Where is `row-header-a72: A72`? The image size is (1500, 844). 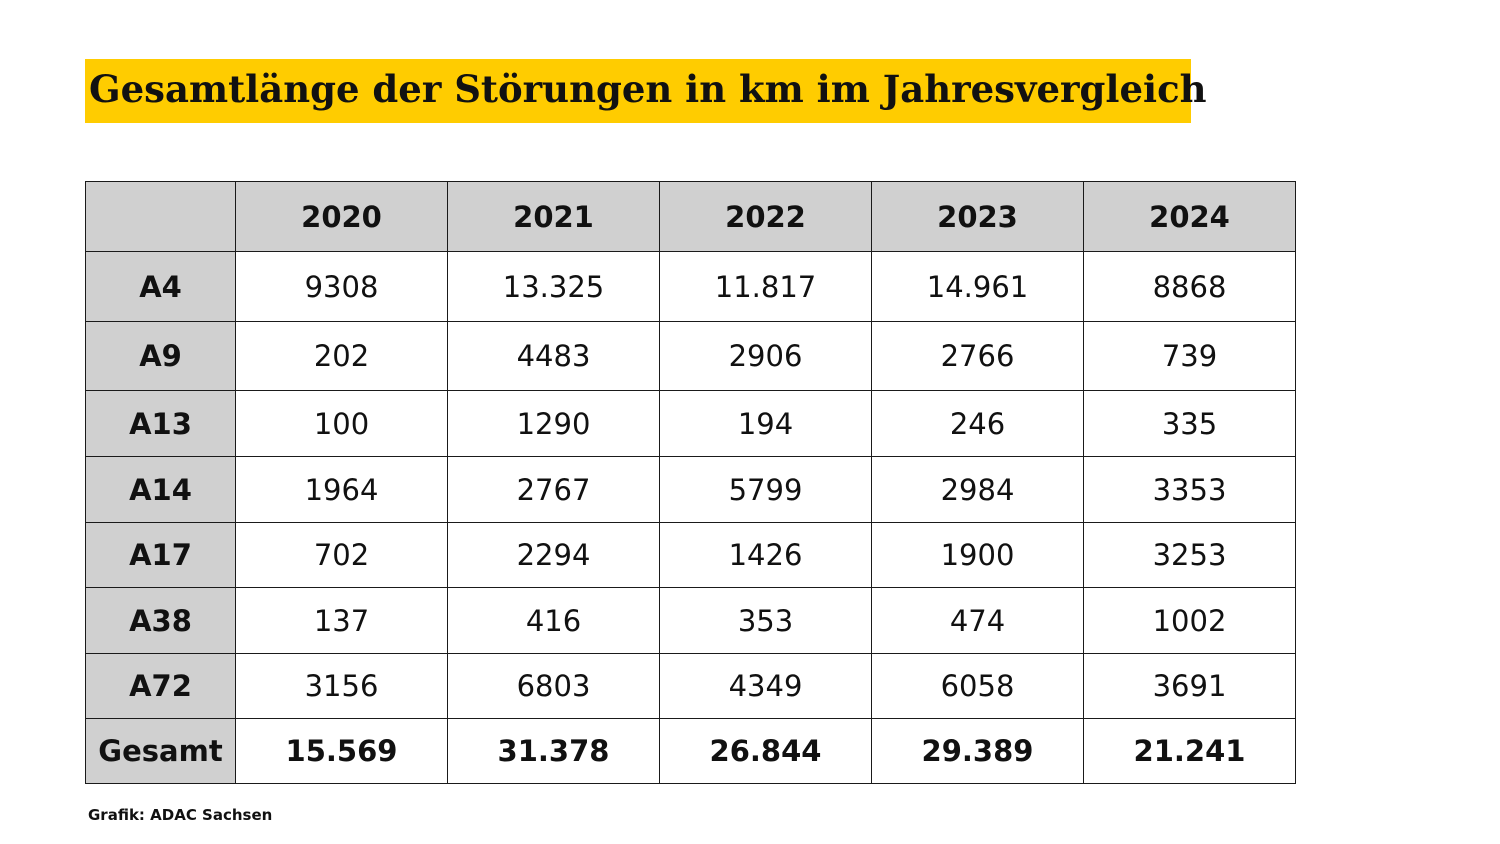 row-header-a72: A72 is located at coordinates (160, 686).